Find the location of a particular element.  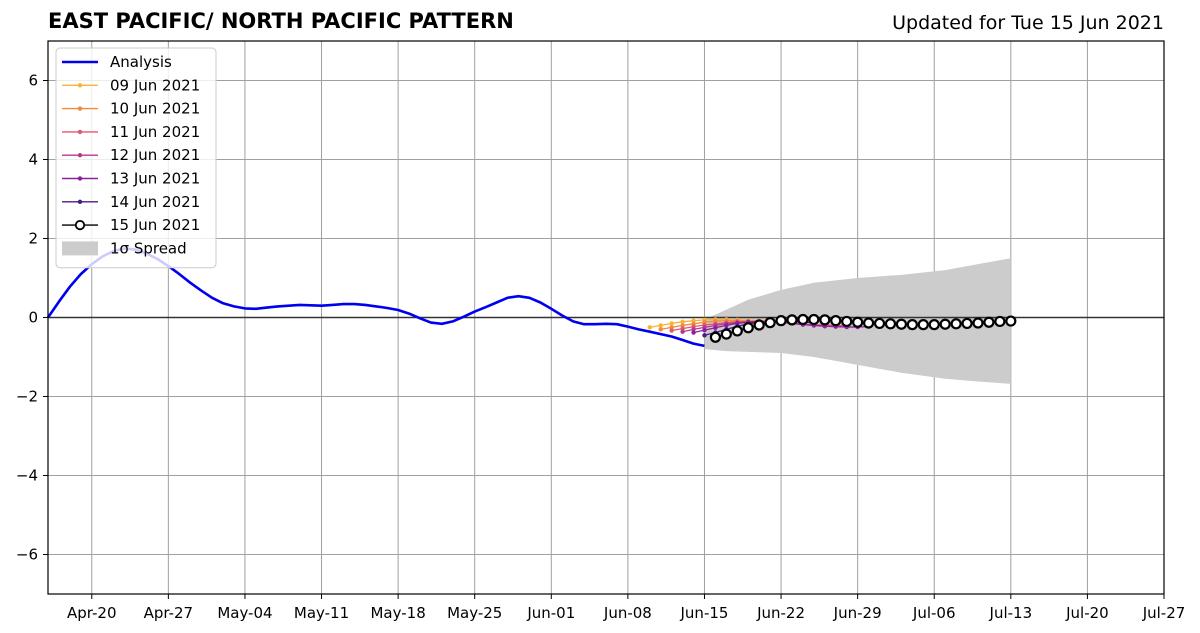

y-tick-label: −2 is located at coordinates (27, 397).